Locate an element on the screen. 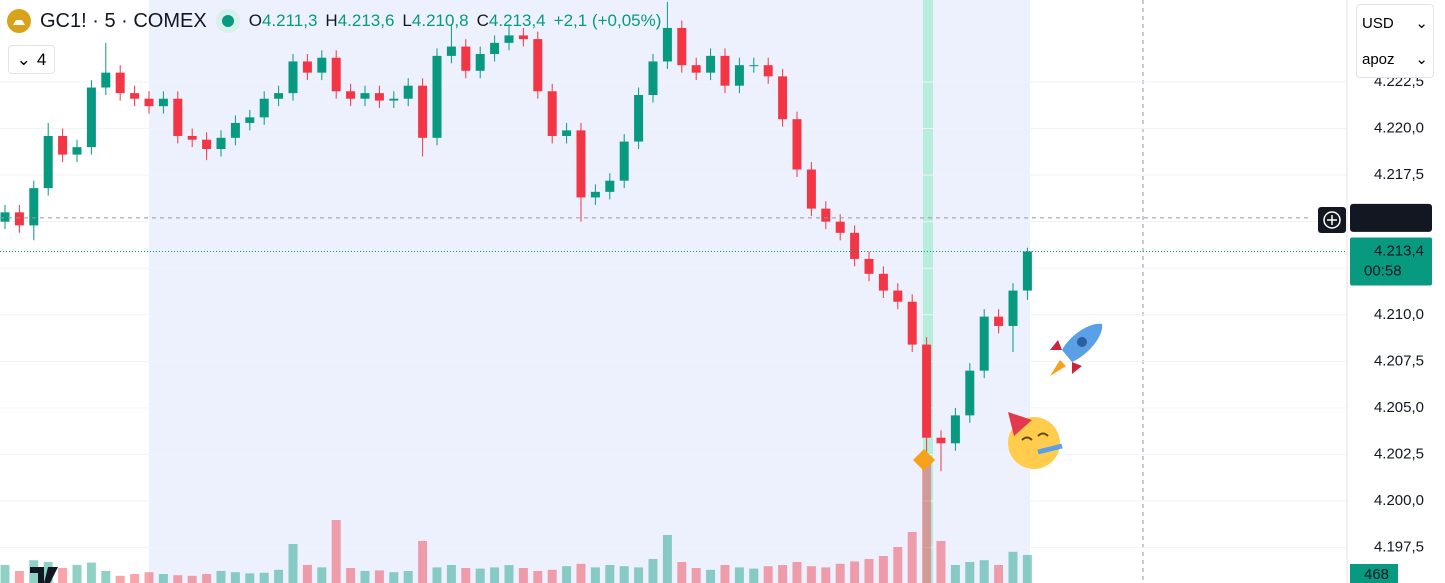 Image resolution: width=1445 pixels, height=583 pixels. add-icon is located at coordinates (1332, 220).